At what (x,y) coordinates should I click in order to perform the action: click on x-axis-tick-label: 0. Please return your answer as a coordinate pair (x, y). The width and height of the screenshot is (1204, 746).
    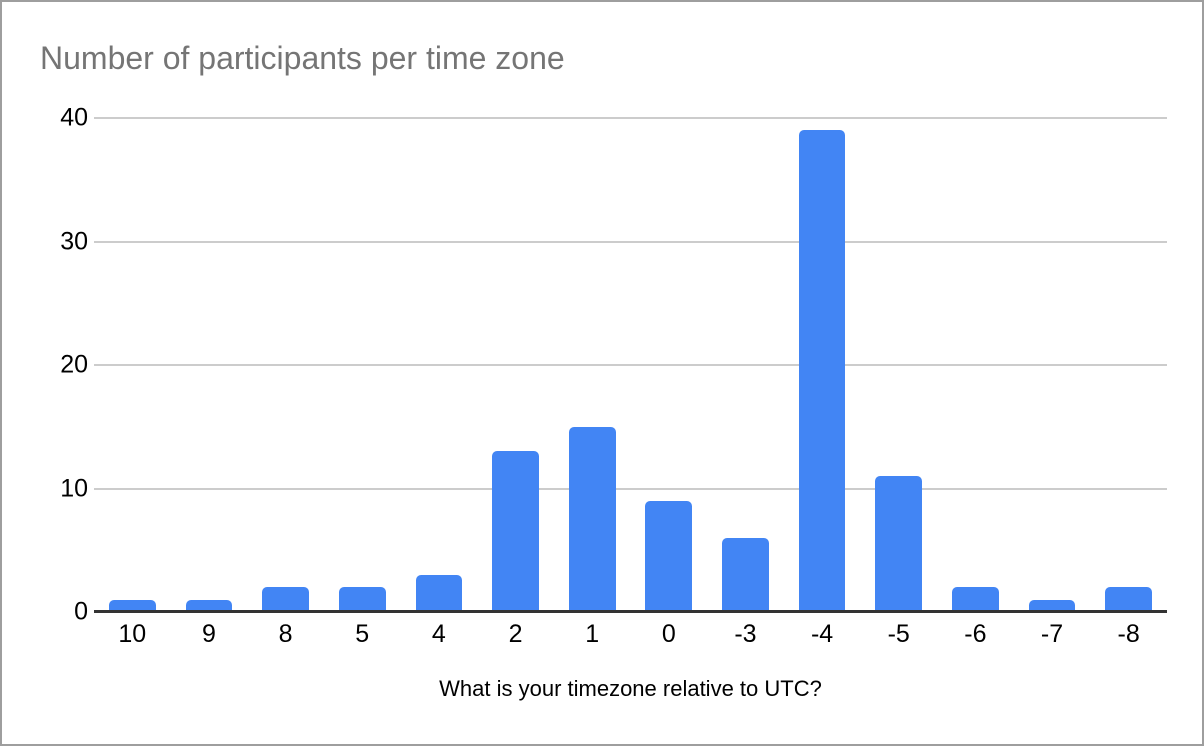
    Looking at the image, I should click on (668, 634).